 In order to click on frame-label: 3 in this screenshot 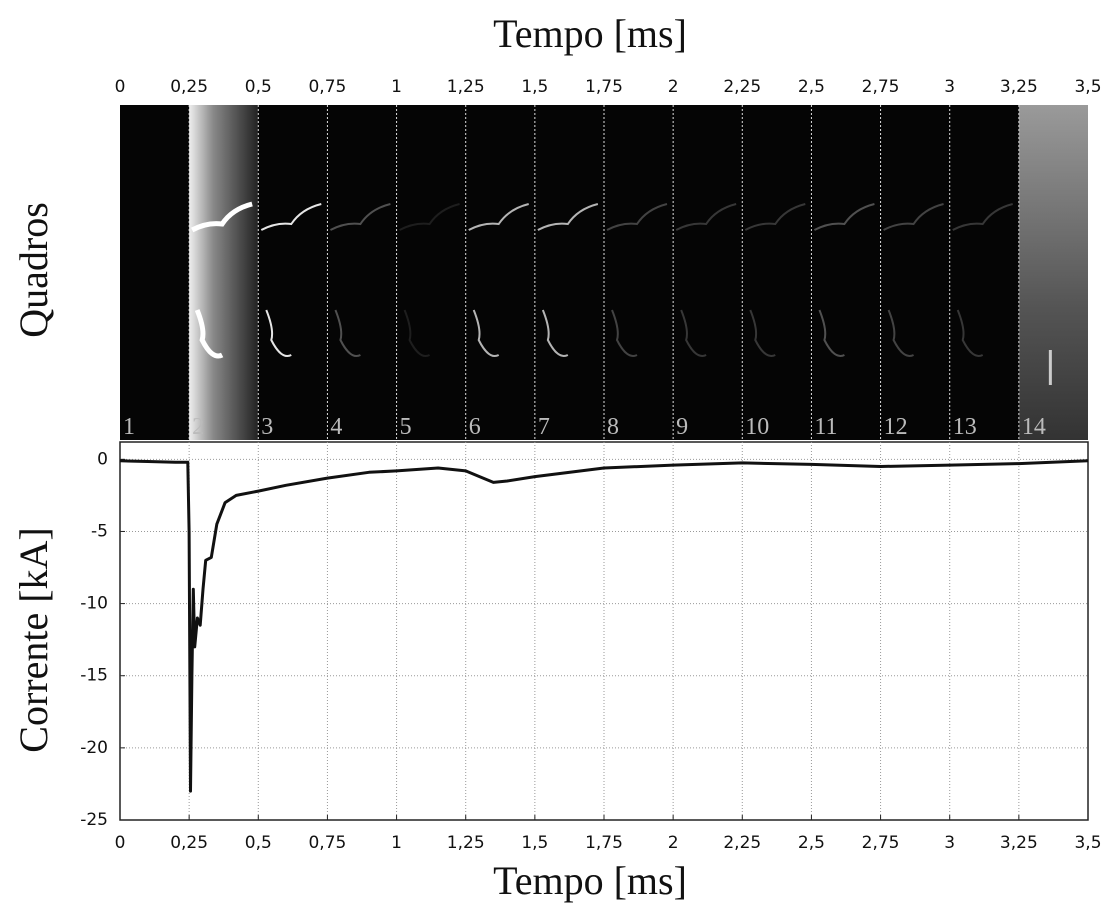, I will do `click(267, 427)`.